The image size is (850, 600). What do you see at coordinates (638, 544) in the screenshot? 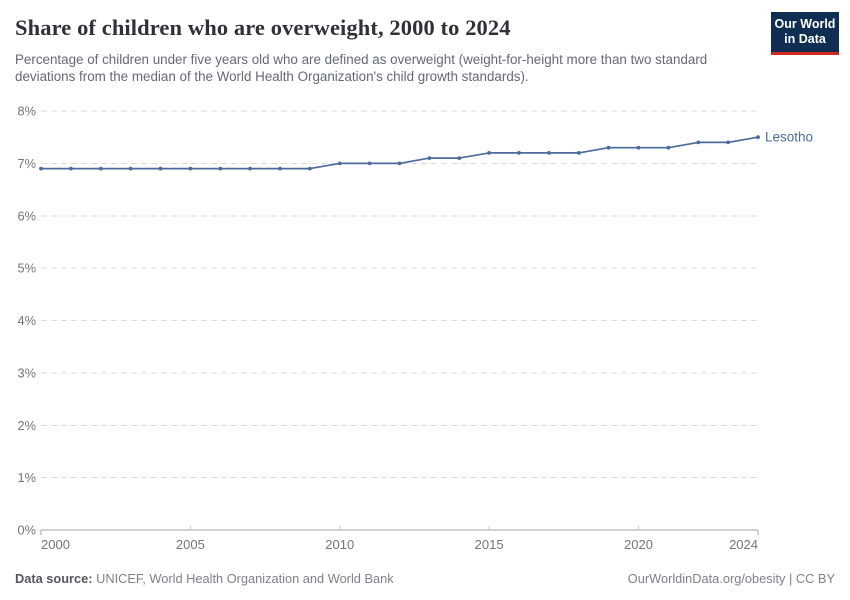
I see `x-axis-tick-label: 2020` at bounding box center [638, 544].